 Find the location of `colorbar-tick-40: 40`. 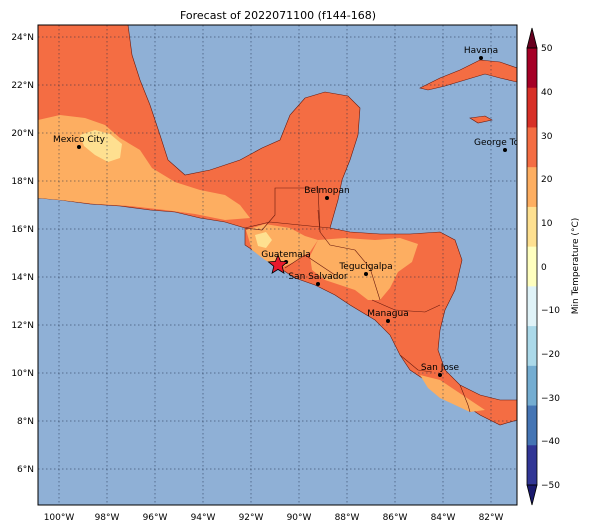

colorbar-tick-40: 40 is located at coordinates (547, 93).